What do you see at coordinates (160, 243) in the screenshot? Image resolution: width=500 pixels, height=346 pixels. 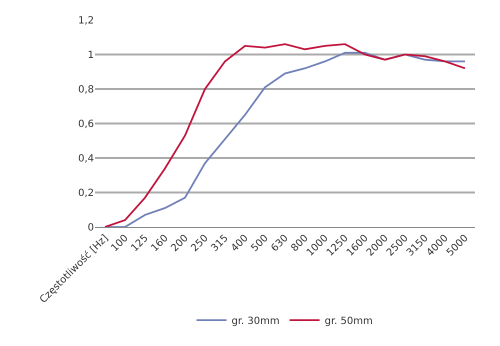 I see `x-tick-label: 160` at bounding box center [160, 243].